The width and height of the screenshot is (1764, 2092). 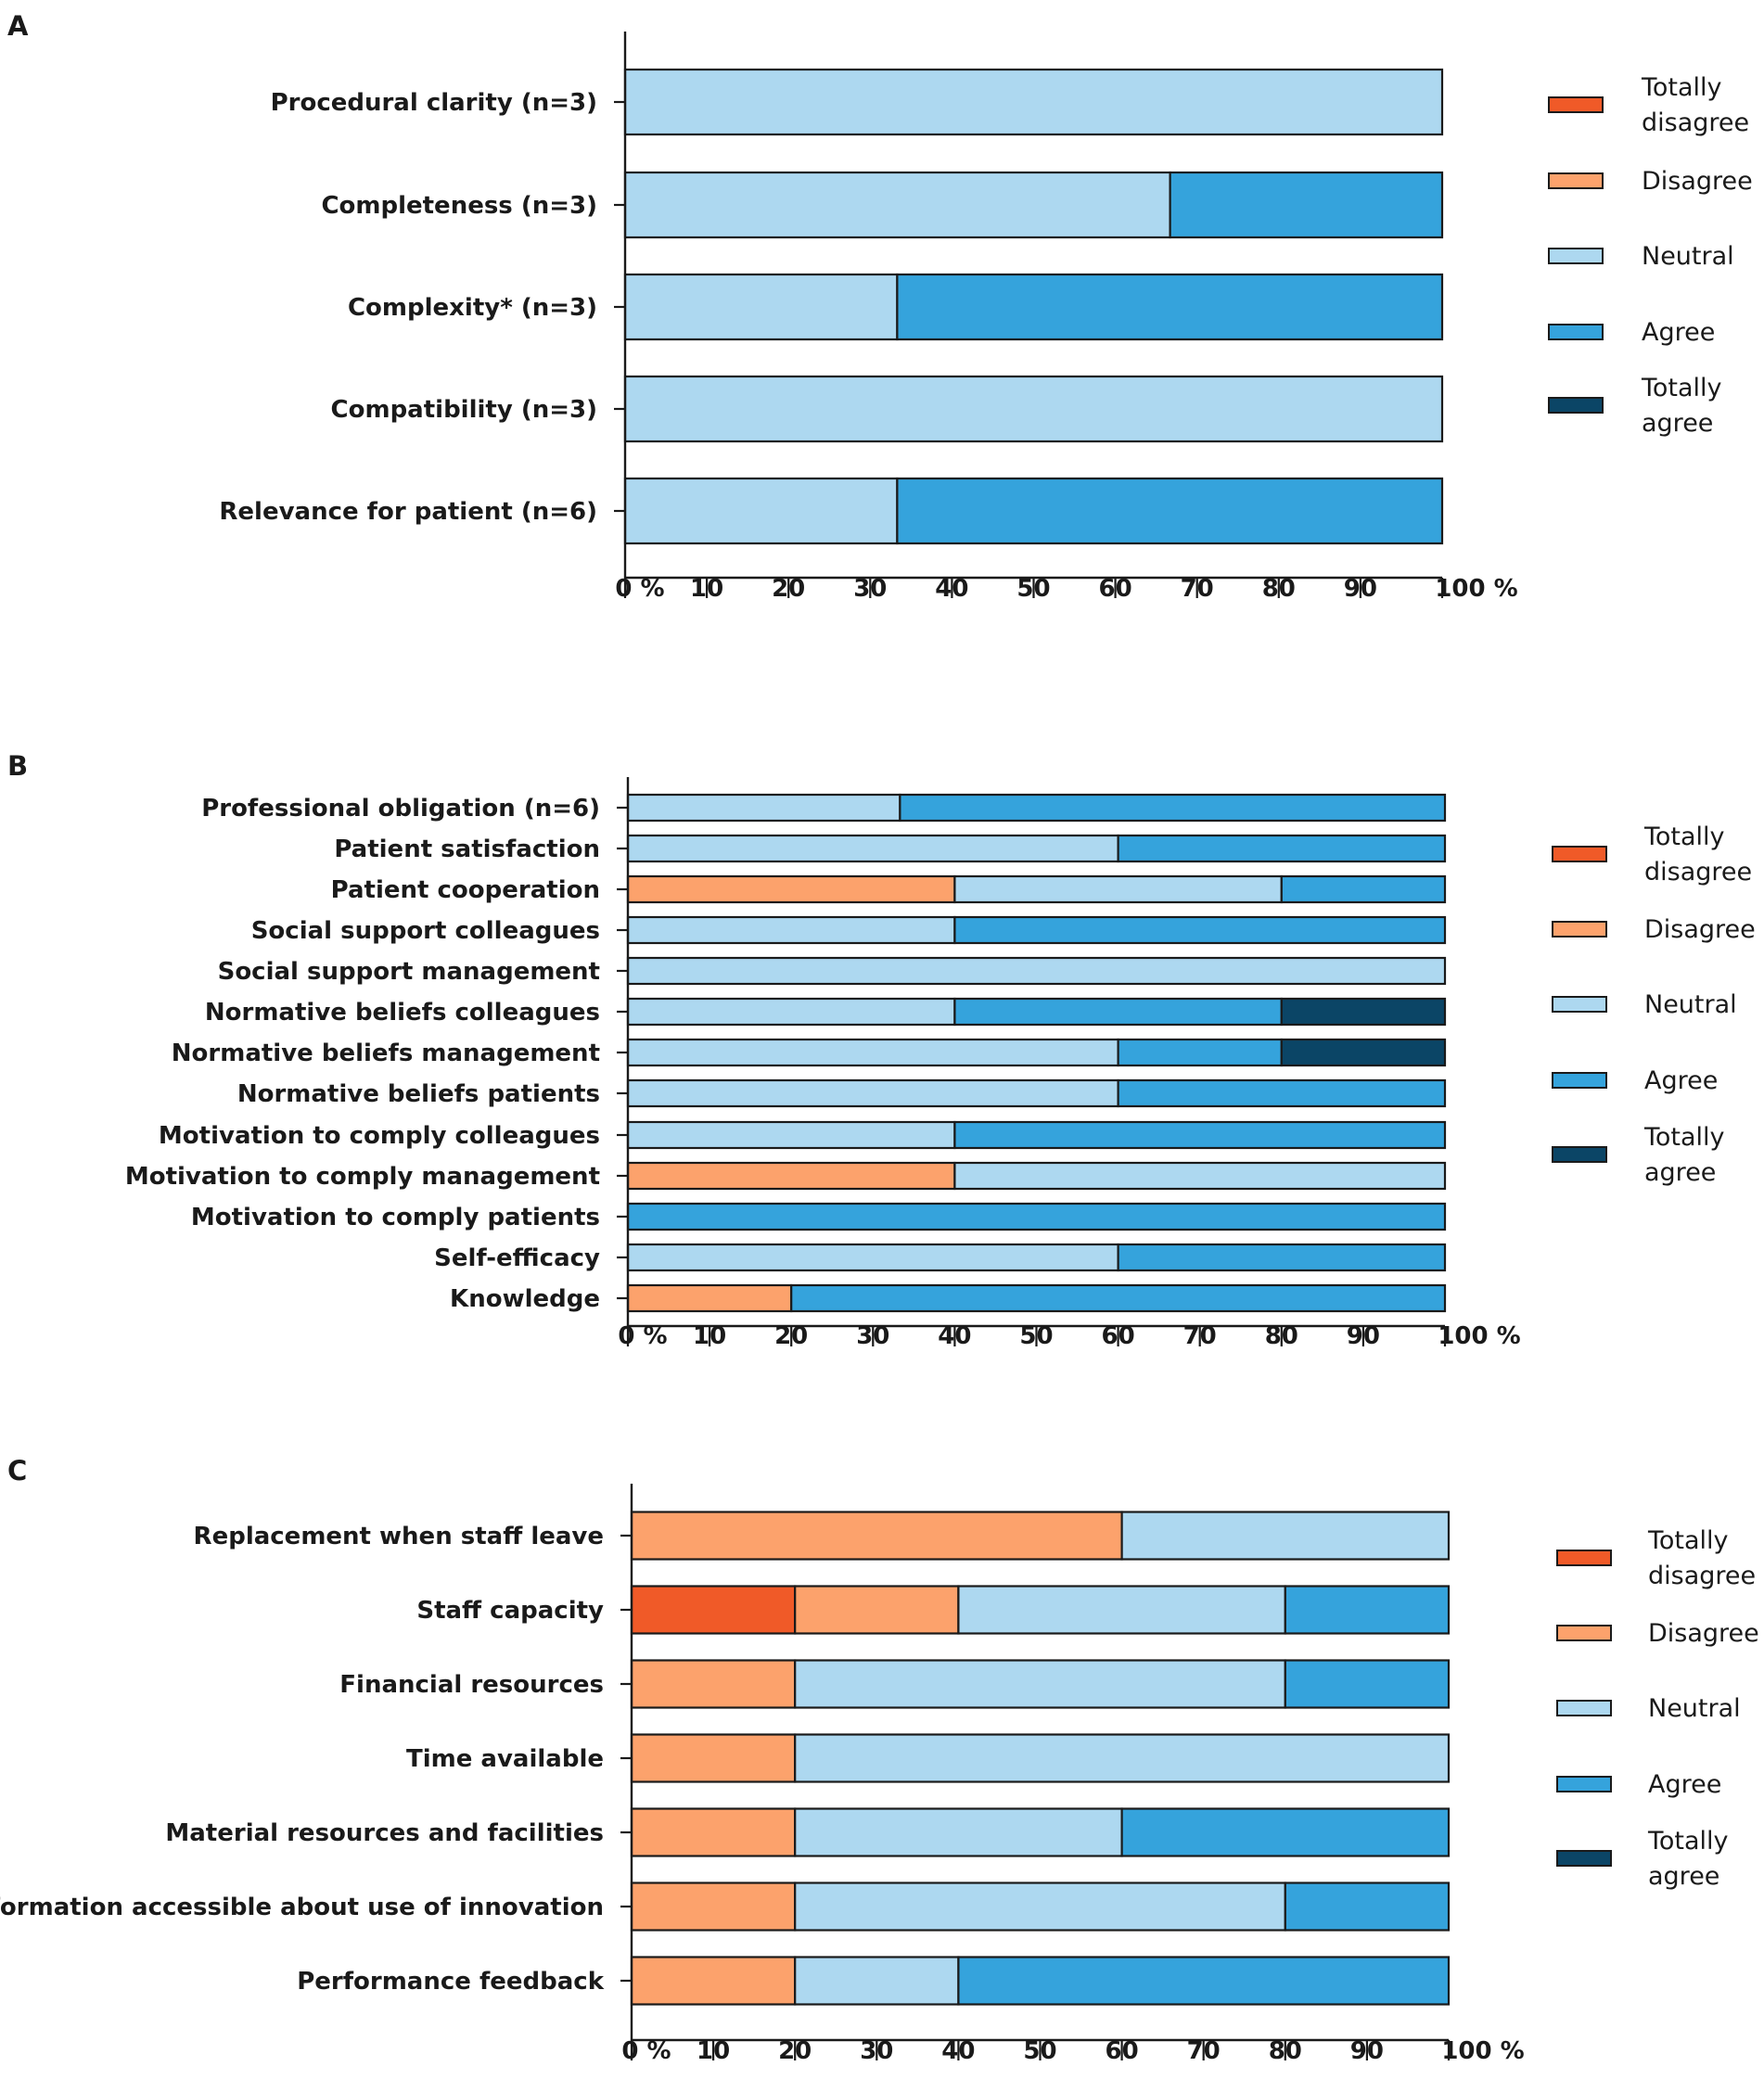 I want to click on bar-completeness-n-3-agree, so click(x=1306, y=205).